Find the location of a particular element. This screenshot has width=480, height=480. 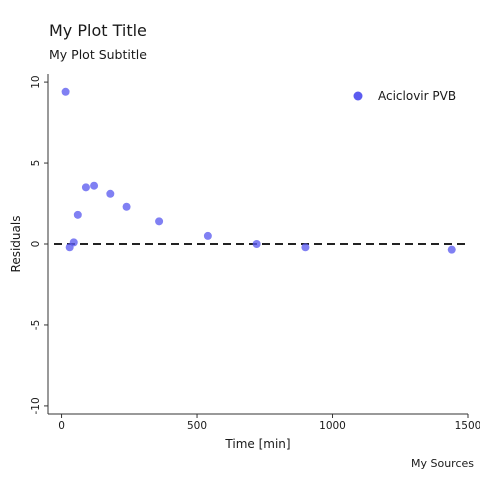

y-tick-label: 0 is located at coordinates (36, 244).